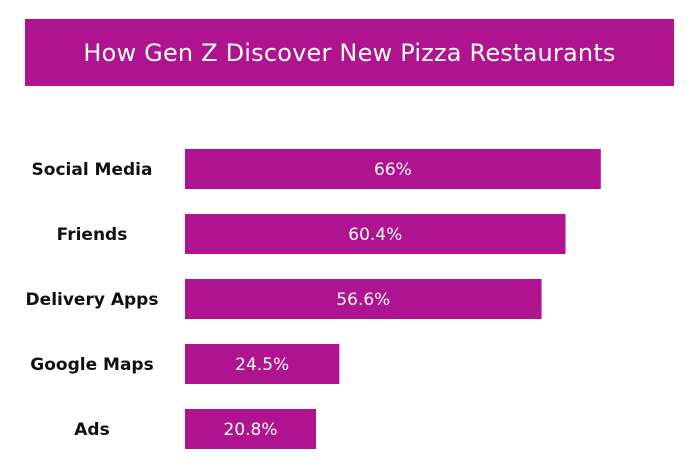  Describe the element at coordinates (91, 365) in the screenshot. I see `category-label-google-maps: Google Maps` at that location.